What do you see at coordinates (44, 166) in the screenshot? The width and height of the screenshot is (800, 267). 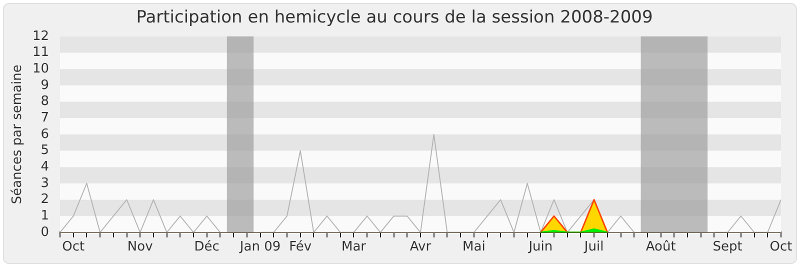 I see `y-tick-label: 4` at bounding box center [44, 166].